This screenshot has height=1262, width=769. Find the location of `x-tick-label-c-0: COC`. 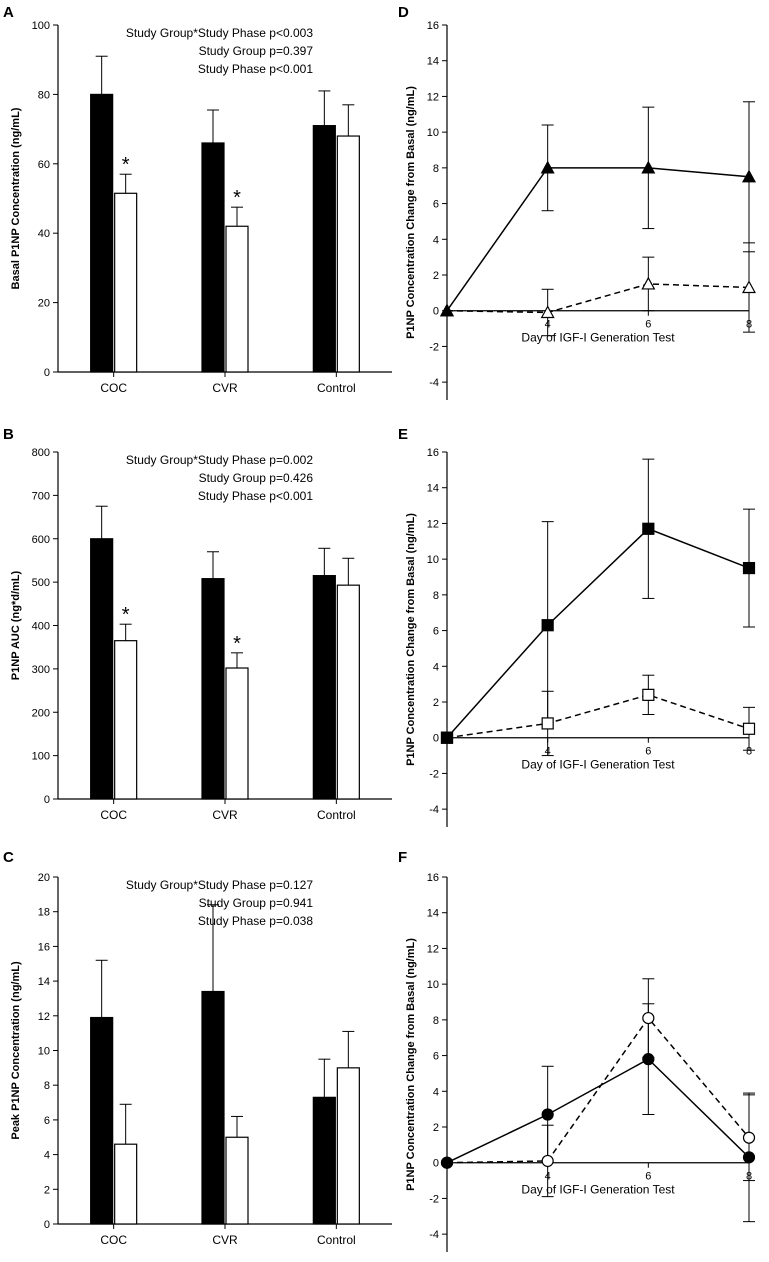

x-tick-label-c-0: COC is located at coordinates (113, 1240).